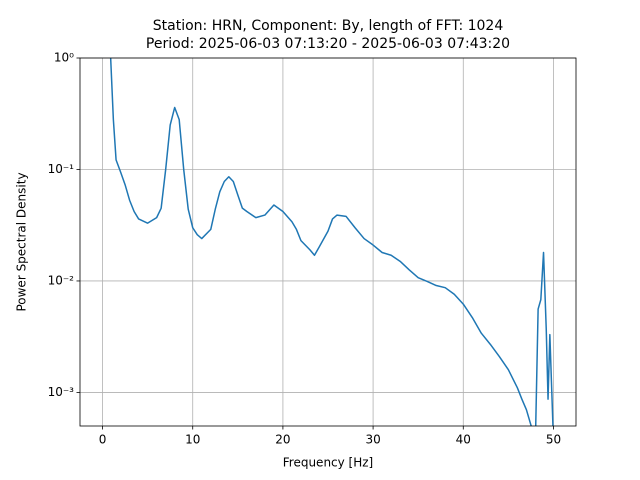 The height and width of the screenshot is (480, 640). What do you see at coordinates (64, 58) in the screenshot?
I see `y-tick-label: 10⁰` at bounding box center [64, 58].